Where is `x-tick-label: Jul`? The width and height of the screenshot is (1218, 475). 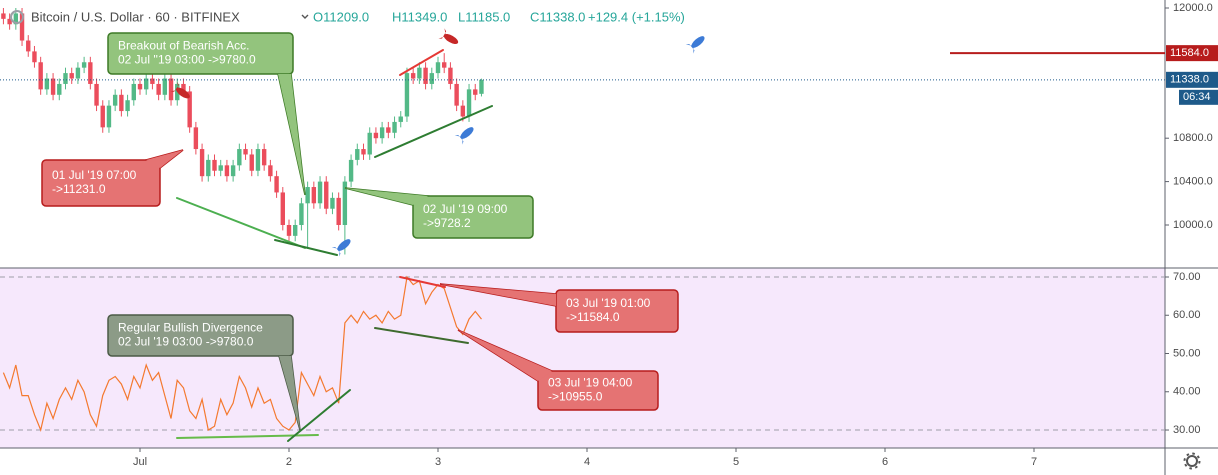 x-tick-label: Jul is located at coordinates (140, 462).